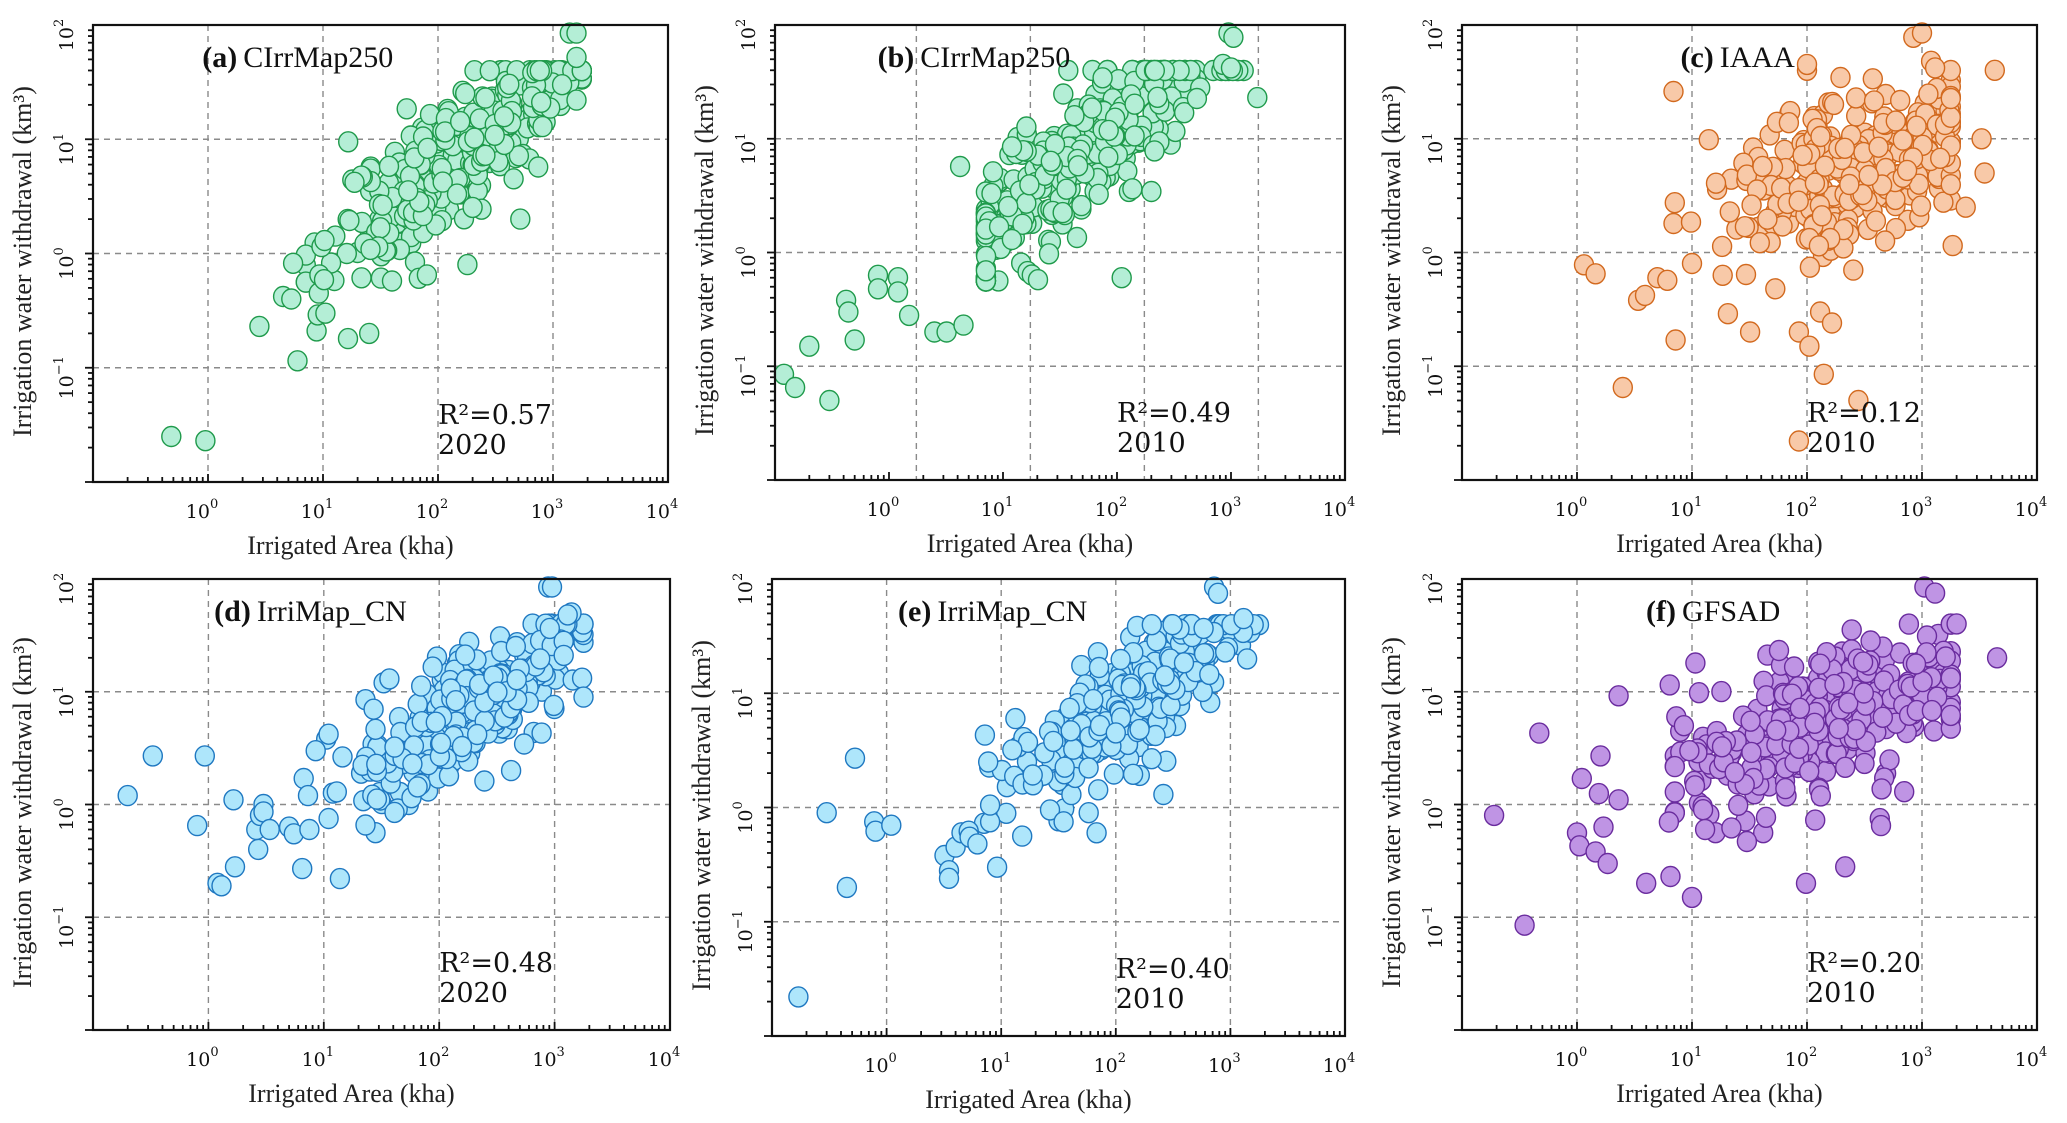  Describe the element at coordinates (1150, 999) in the screenshot. I see `year-annotation: 2010` at that location.